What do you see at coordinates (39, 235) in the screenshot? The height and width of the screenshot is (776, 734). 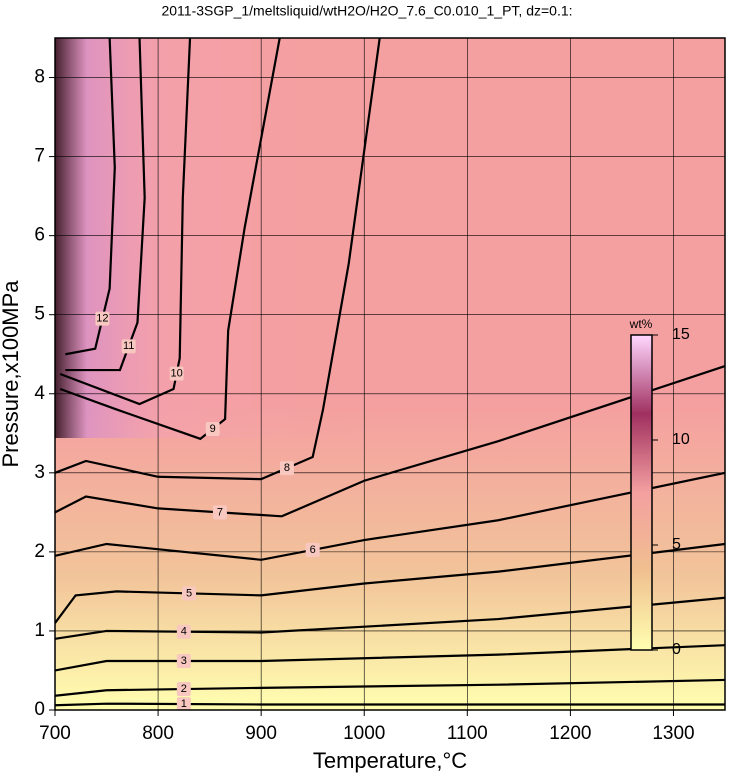 I see `y-tick-label: 6` at bounding box center [39, 235].